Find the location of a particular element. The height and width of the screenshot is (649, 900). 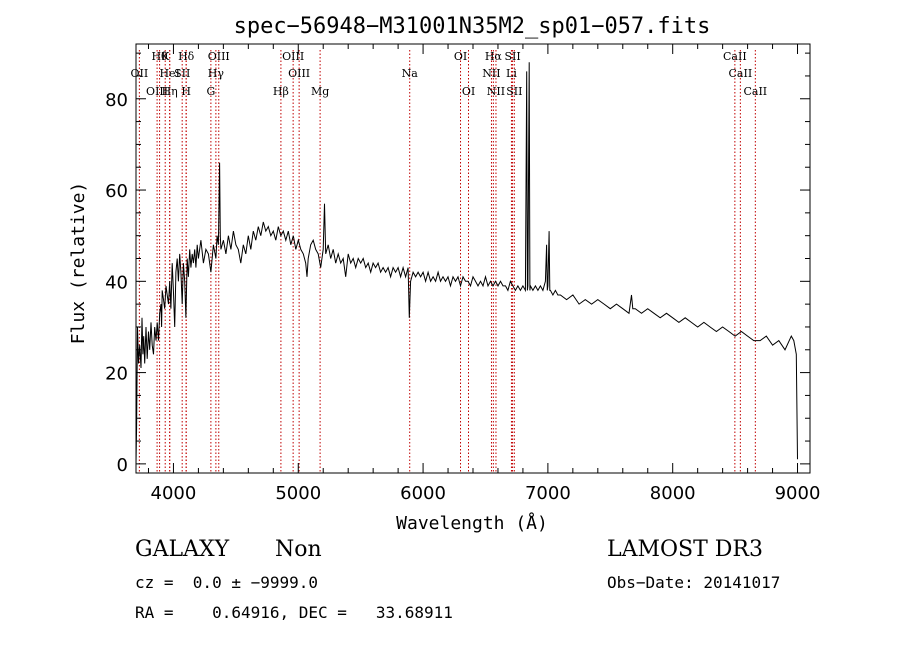

line-label-27: CaII is located at coordinates (755, 91).